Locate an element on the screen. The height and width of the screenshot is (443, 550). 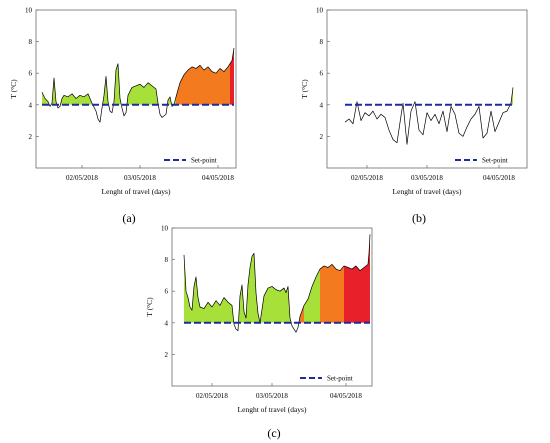
panel-label-c: (c) is located at coordinates (273, 433).